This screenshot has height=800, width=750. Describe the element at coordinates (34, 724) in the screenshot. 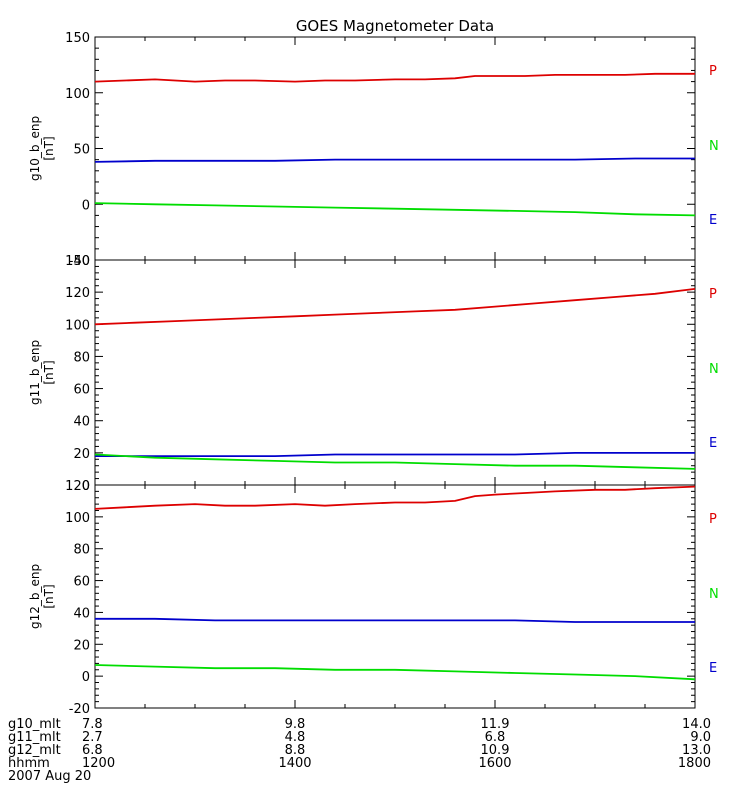

I see `footer-row-label: g10_mlt` at that location.